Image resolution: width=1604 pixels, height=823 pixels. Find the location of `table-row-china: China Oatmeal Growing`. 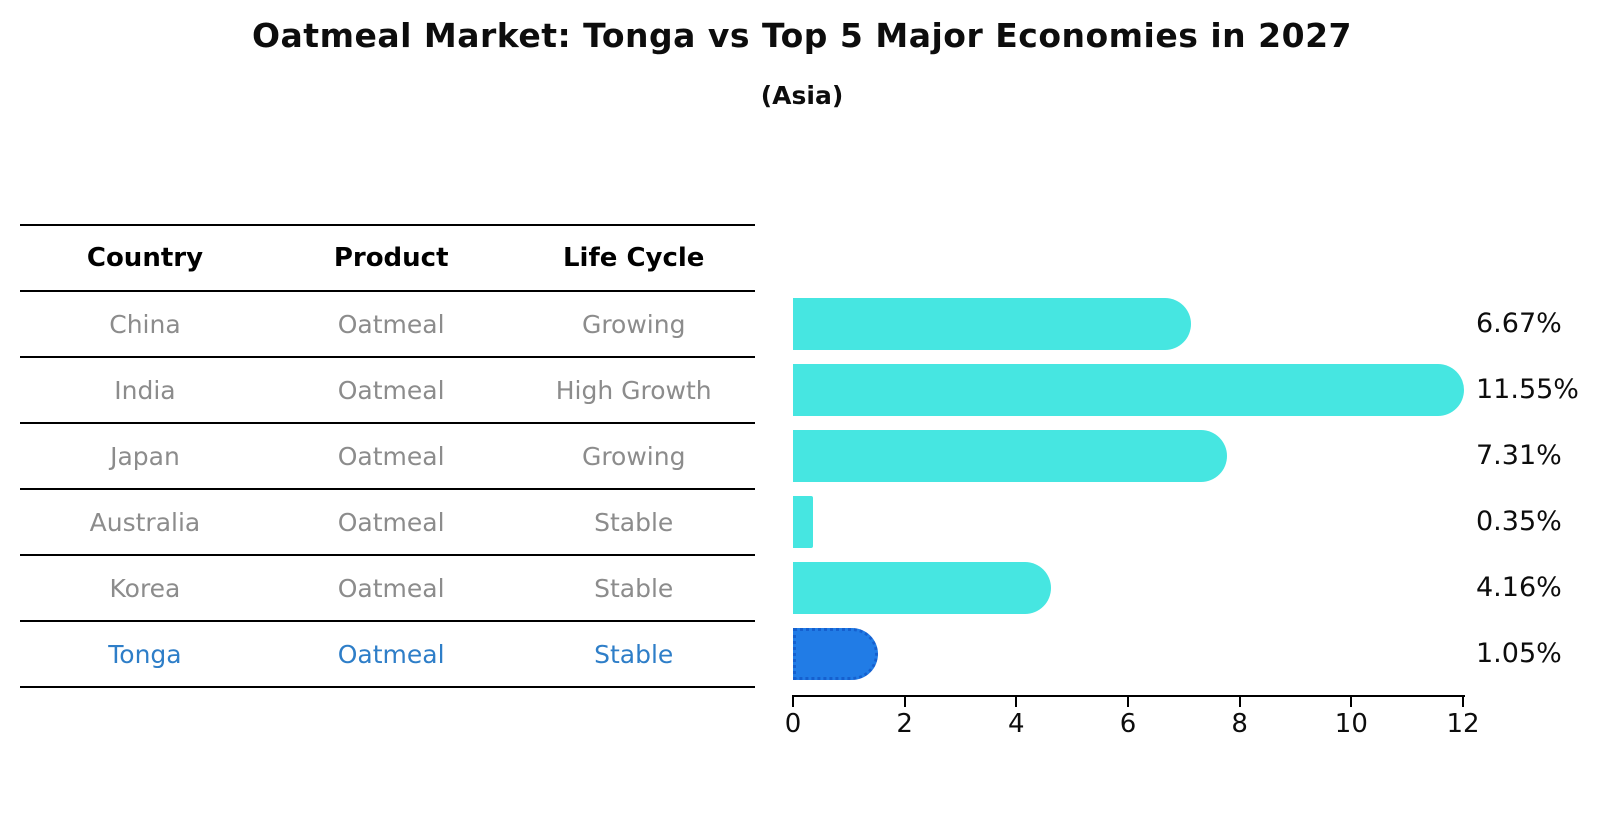

table-row-china: China Oatmeal Growing is located at coordinates (387, 325).